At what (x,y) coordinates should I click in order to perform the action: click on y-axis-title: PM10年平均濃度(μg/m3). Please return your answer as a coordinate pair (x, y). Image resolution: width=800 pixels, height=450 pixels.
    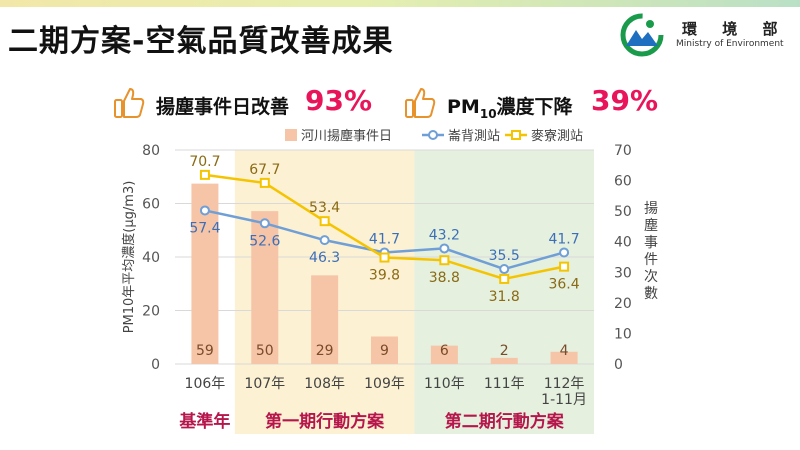
    Looking at the image, I should click on (129, 257).